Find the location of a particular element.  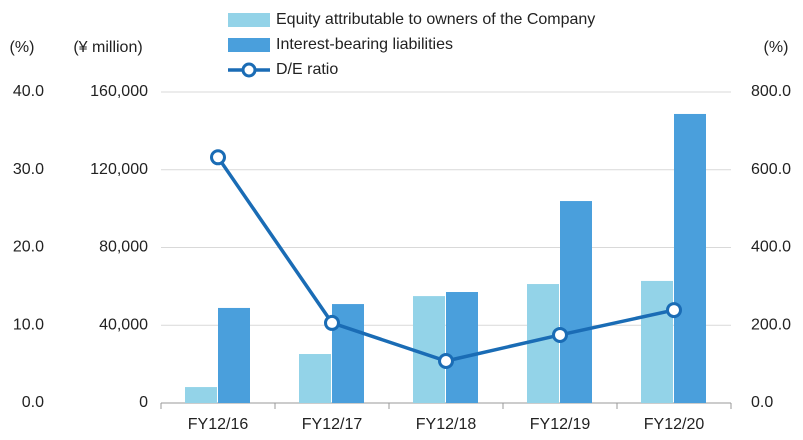

x-tick-label: FY12/20 is located at coordinates (674, 424).